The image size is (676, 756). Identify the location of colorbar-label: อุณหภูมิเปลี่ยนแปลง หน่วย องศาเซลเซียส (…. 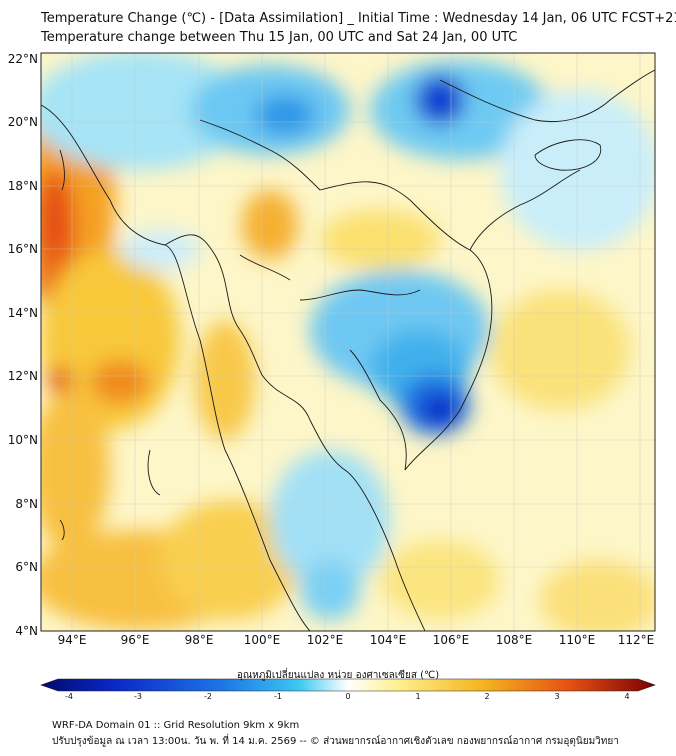
(338, 675).